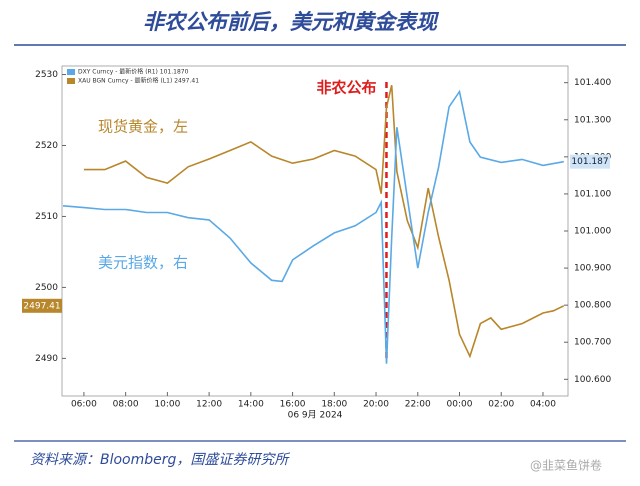  Describe the element at coordinates (592, 343) in the screenshot. I see `y2-tick-label: 100.700` at that location.